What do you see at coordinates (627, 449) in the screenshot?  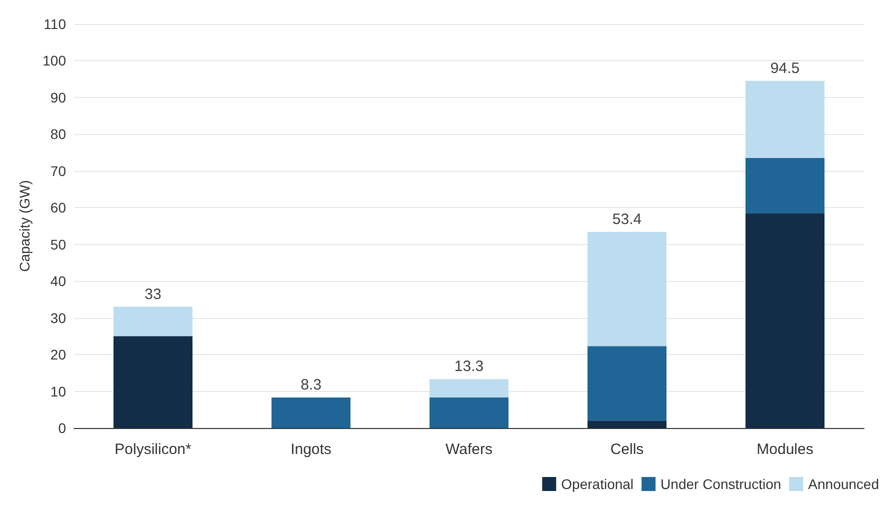 I see `x-tick-label: Cells` at bounding box center [627, 449].